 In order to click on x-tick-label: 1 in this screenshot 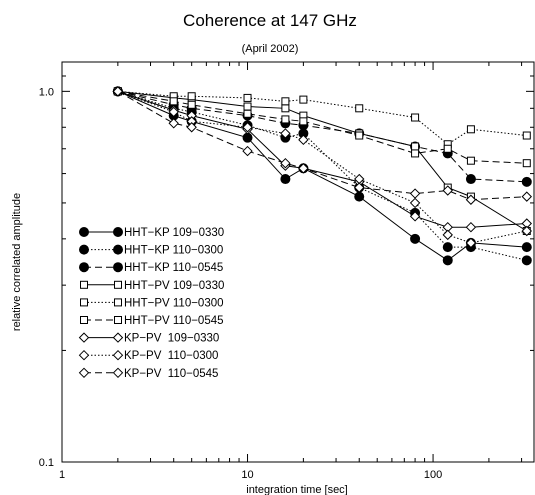, I will do `click(62, 475)`.